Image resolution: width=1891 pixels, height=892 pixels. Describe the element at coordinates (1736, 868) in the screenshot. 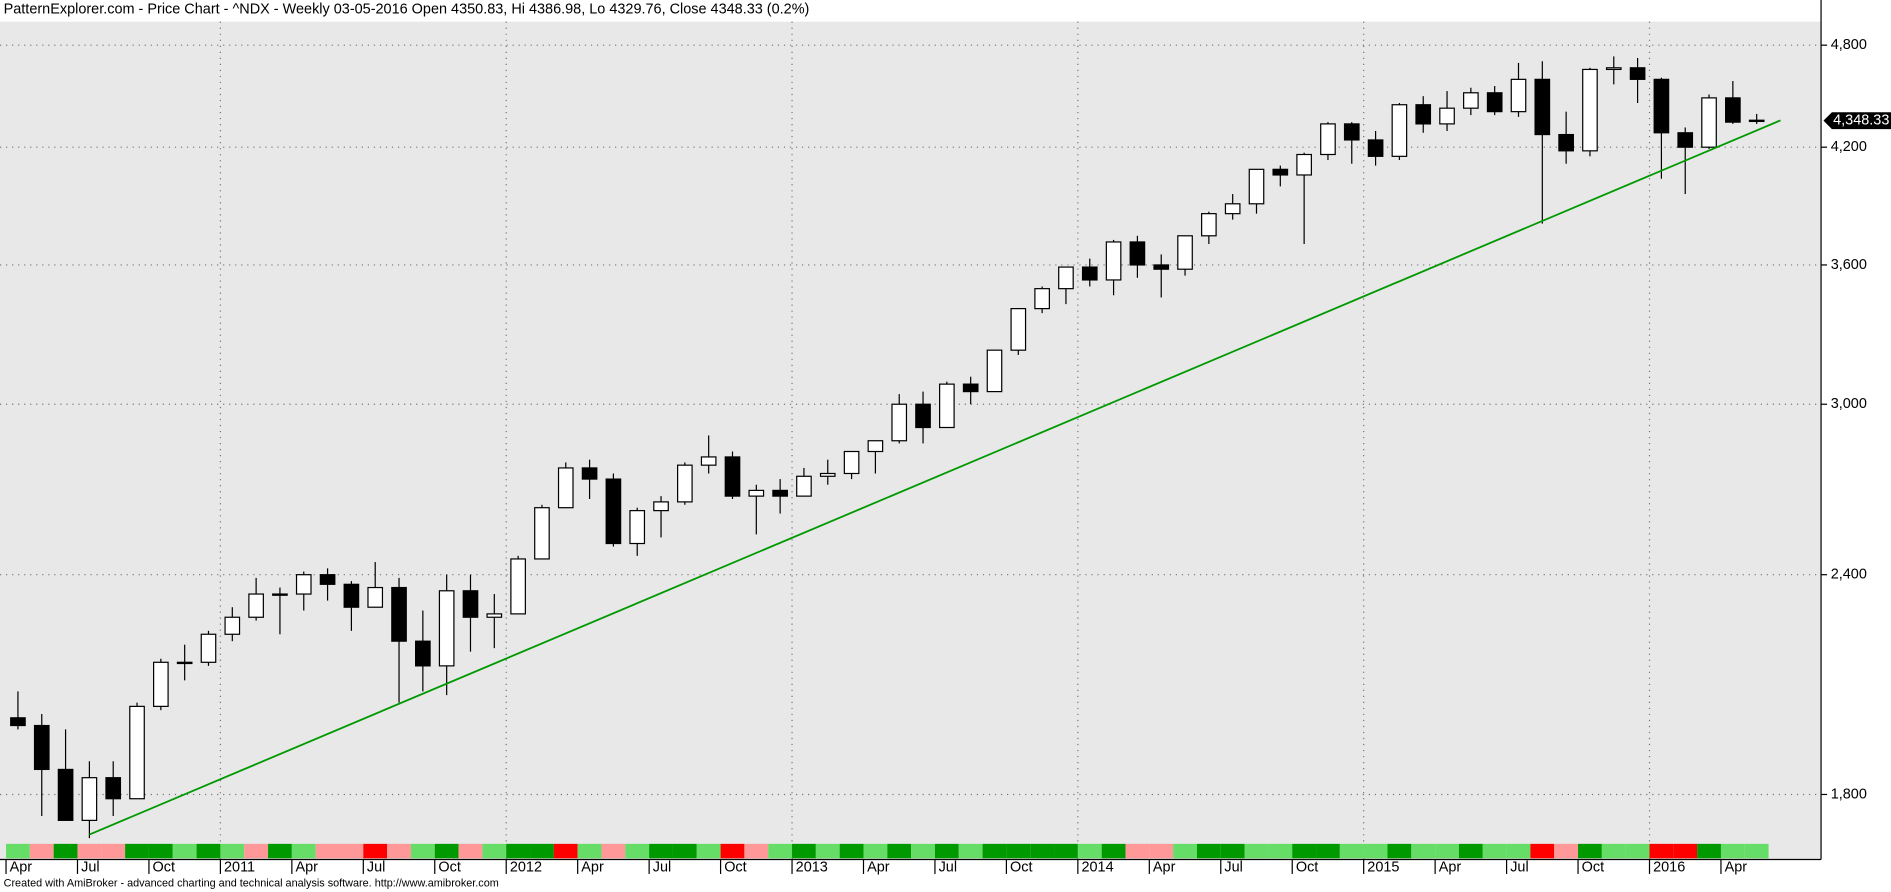

I see `x-tick-label: Apr` at that location.